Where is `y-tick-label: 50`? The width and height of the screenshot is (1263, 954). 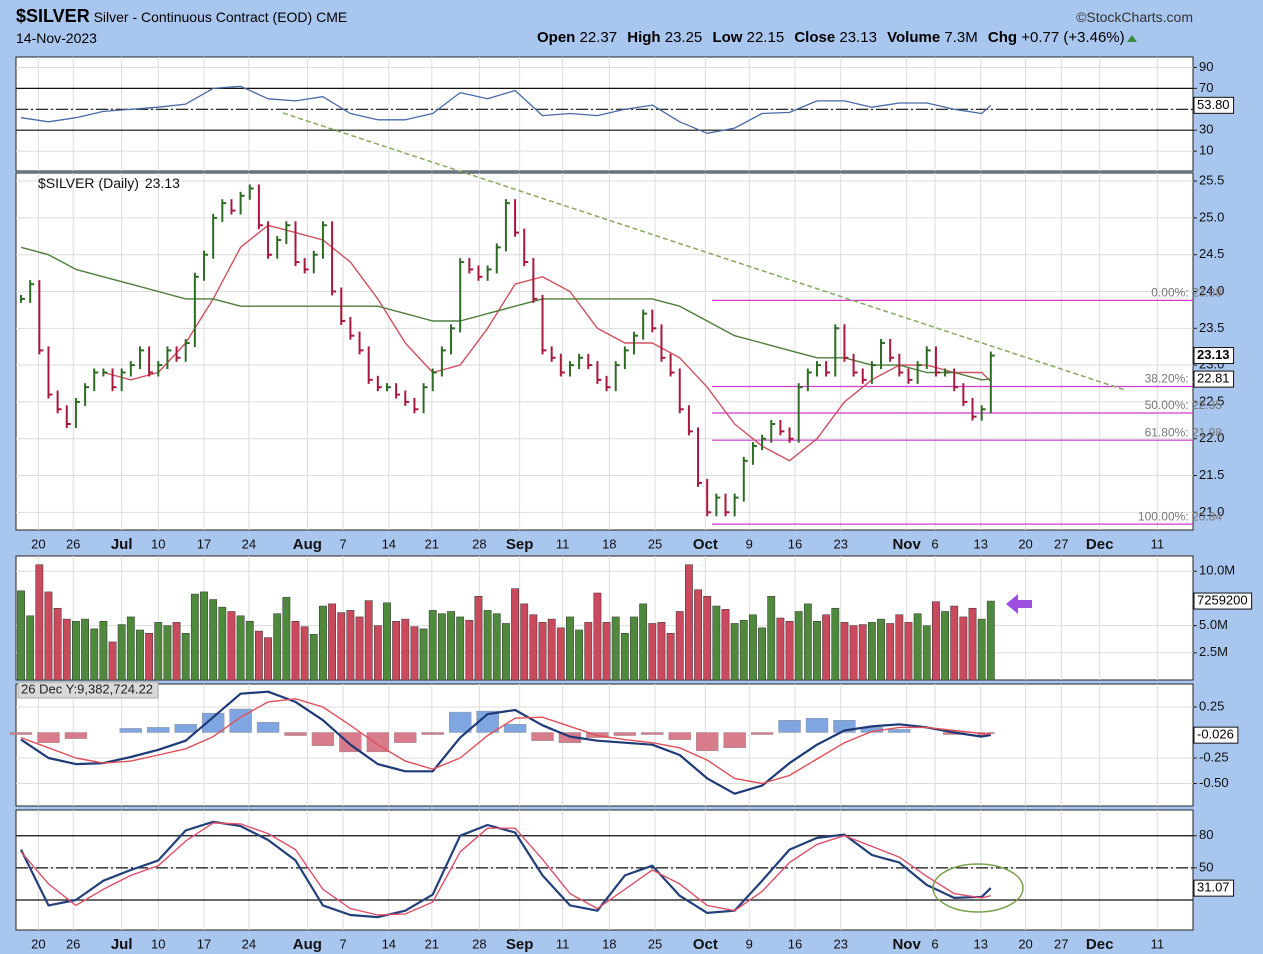
y-tick-label: 50 is located at coordinates (1206, 866).